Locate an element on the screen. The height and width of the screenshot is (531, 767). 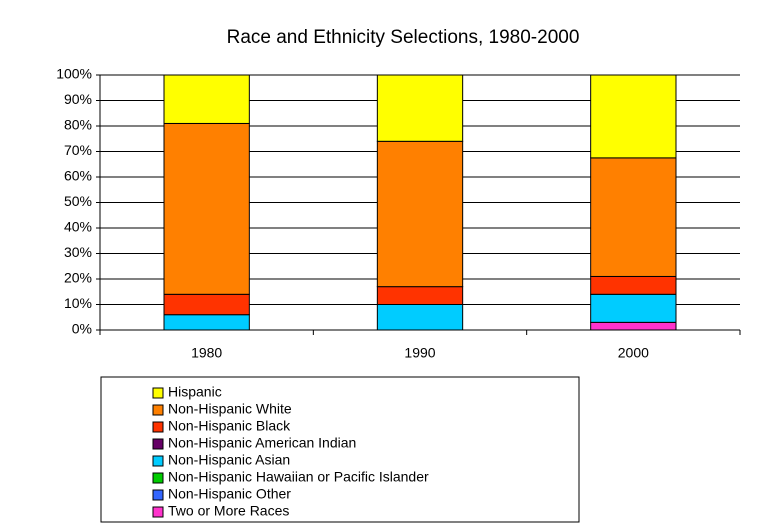
legend-label: Non-Hispanic White is located at coordinates (230, 409).